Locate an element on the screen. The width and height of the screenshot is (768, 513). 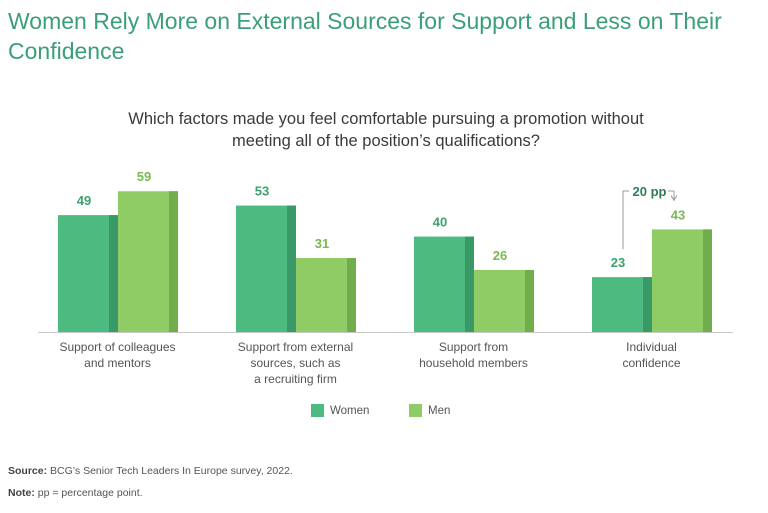
category-label-1-line-2: a recruiting firm is located at coordinates (295, 379).